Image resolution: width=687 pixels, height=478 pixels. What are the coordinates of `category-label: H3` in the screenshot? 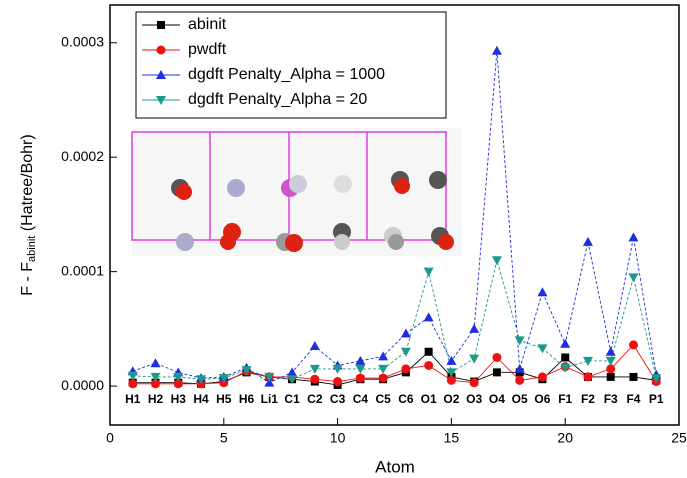 It's located at (179, 399).